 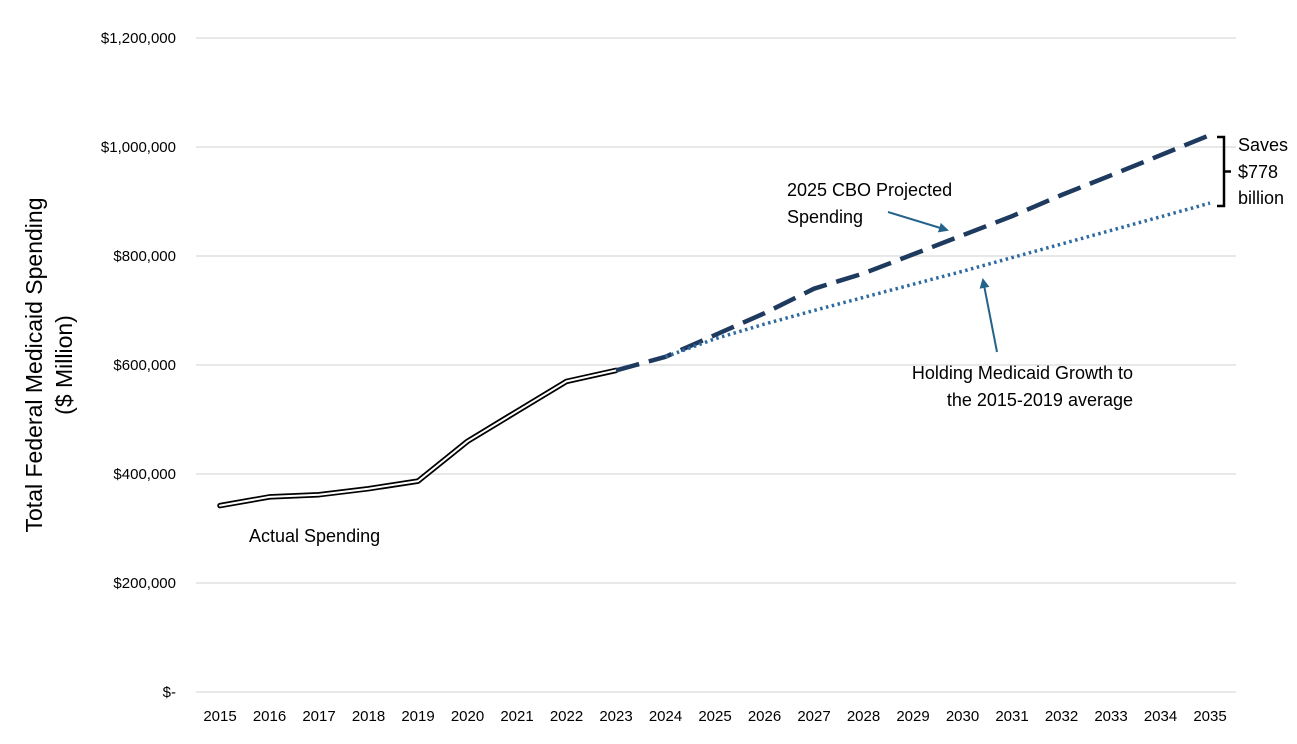 I want to click on x-tick-label: 2016, so click(x=269, y=716).